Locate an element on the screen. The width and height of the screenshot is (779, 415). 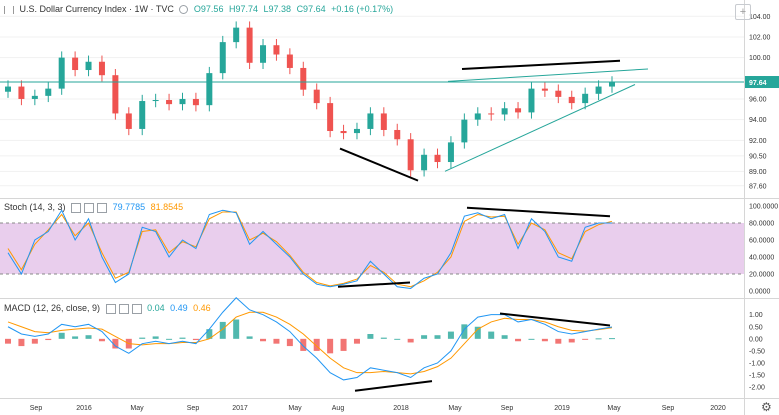
ohlc-close: C97.64 is located at coordinates (311, 9).